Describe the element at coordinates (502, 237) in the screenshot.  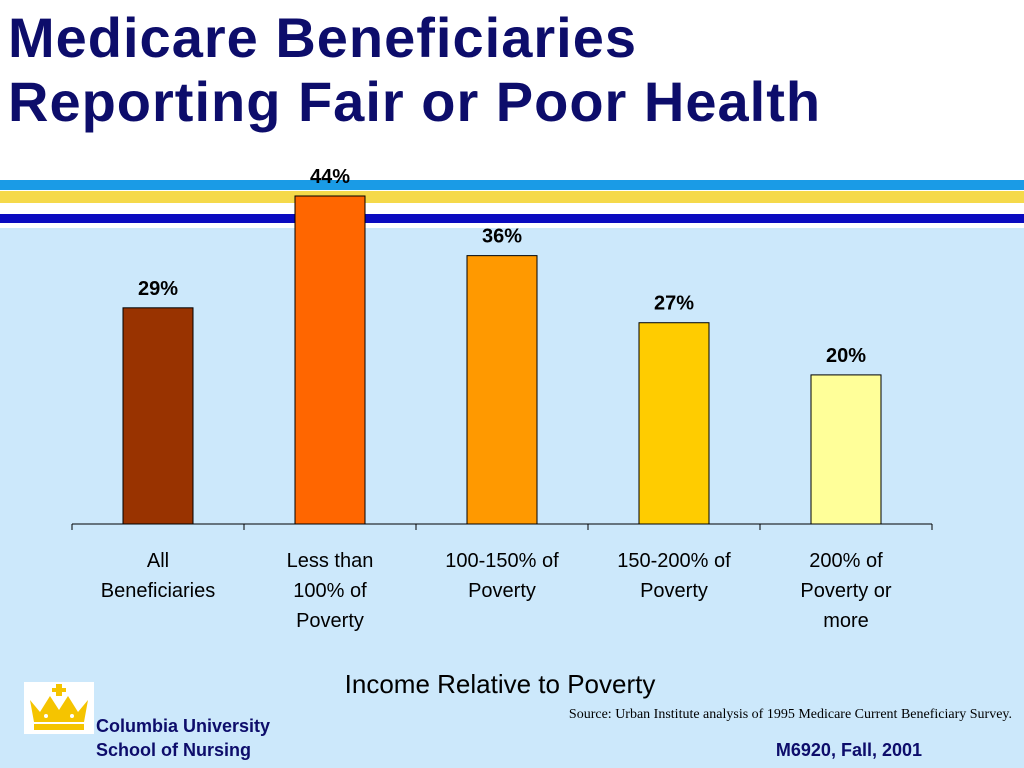
I see `data-label: 36%` at that location.